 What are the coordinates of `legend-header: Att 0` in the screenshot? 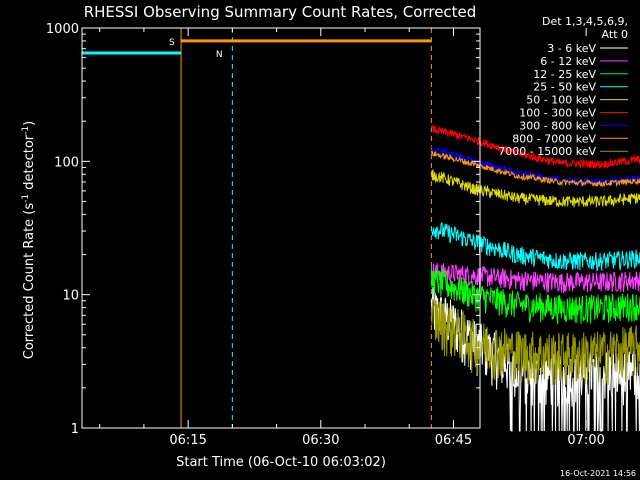 It's located at (615, 34).